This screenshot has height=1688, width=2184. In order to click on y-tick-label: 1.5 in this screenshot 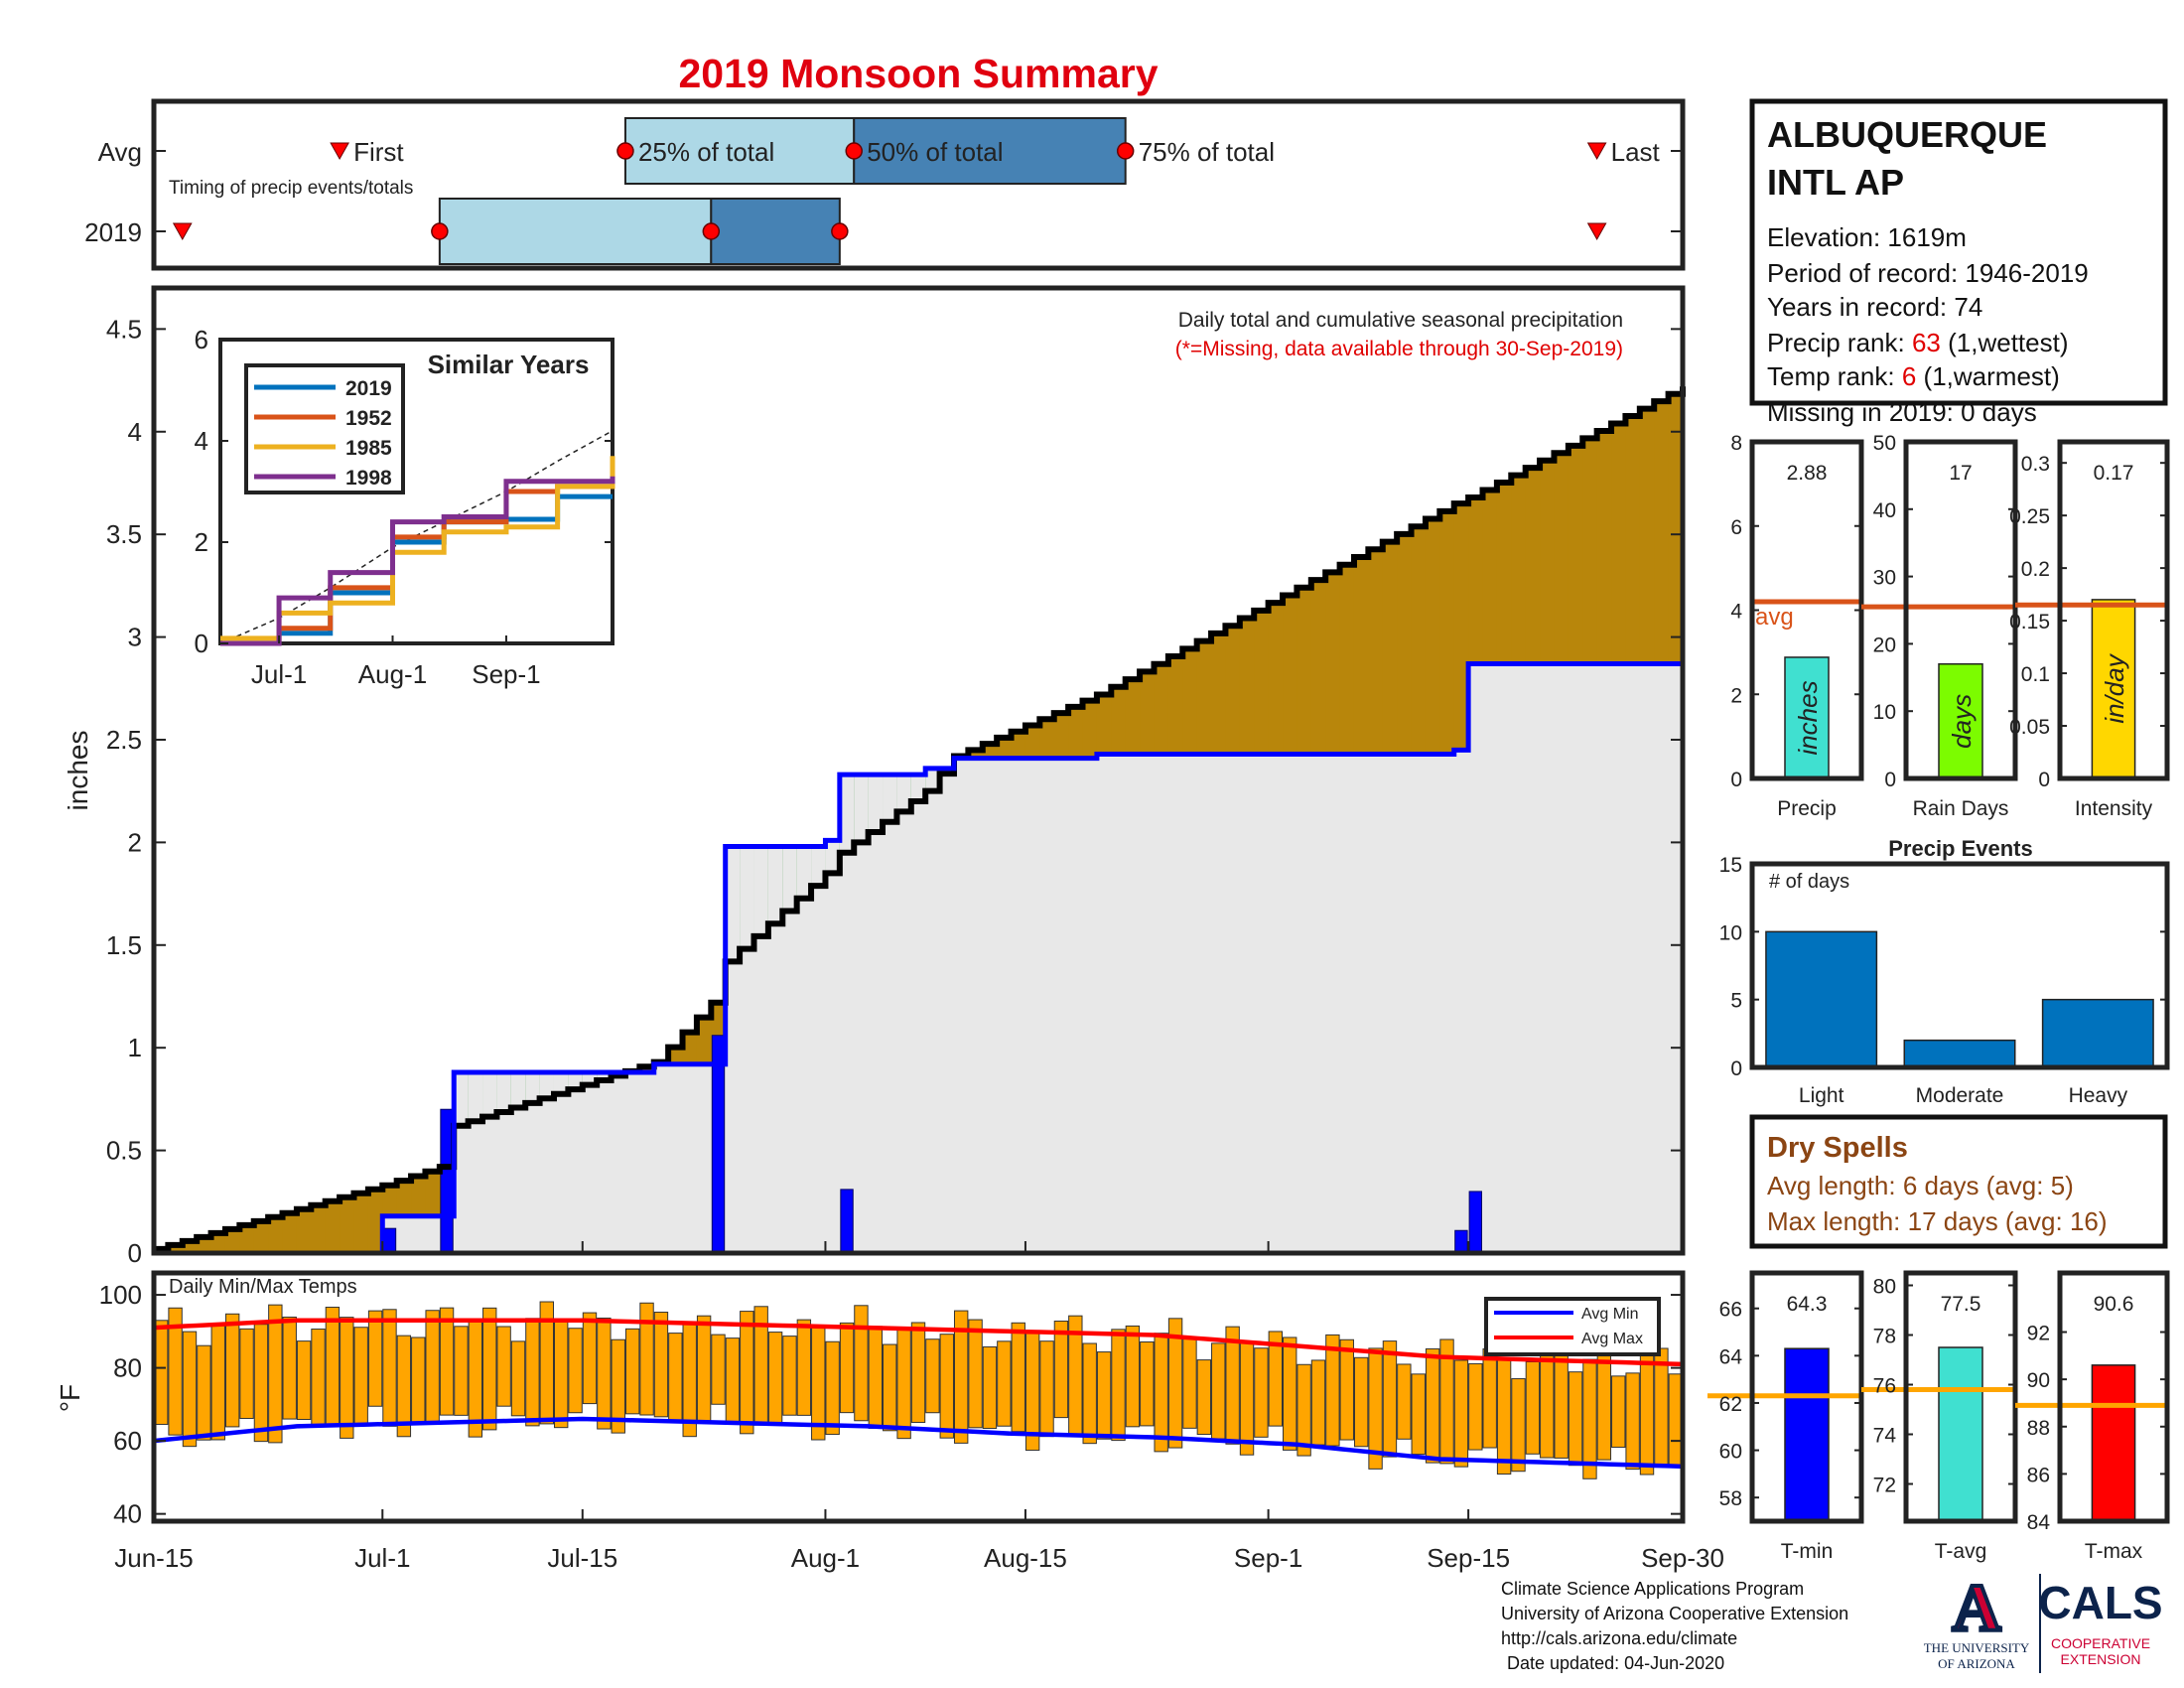, I will do `click(124, 945)`.